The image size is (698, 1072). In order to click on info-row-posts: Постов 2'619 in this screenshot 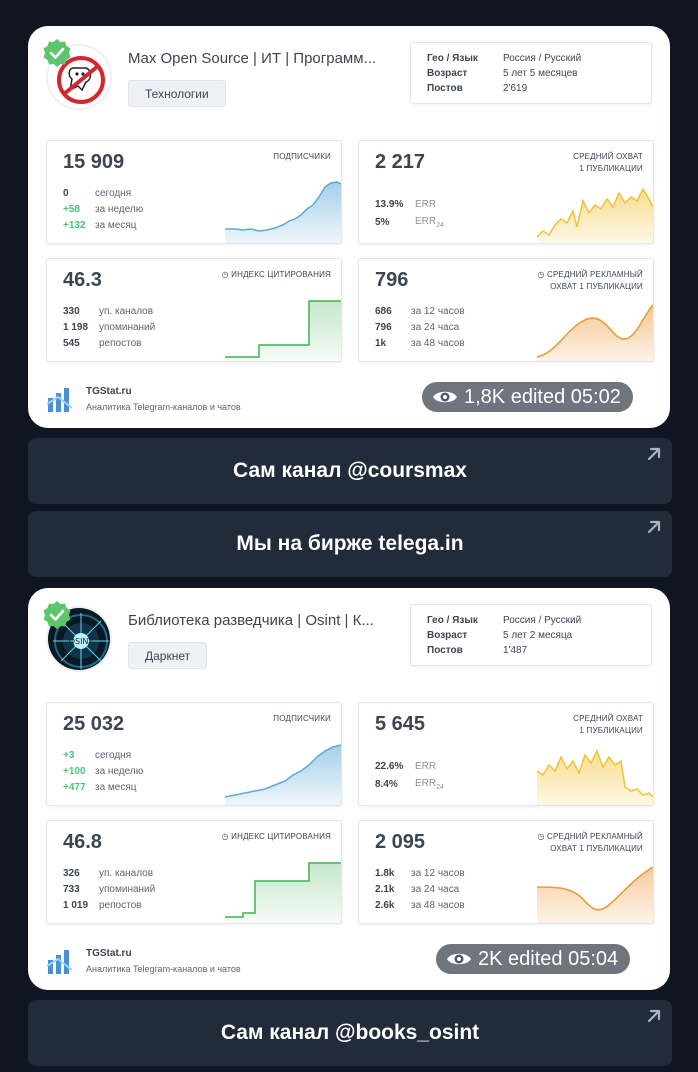, I will do `click(477, 88)`.